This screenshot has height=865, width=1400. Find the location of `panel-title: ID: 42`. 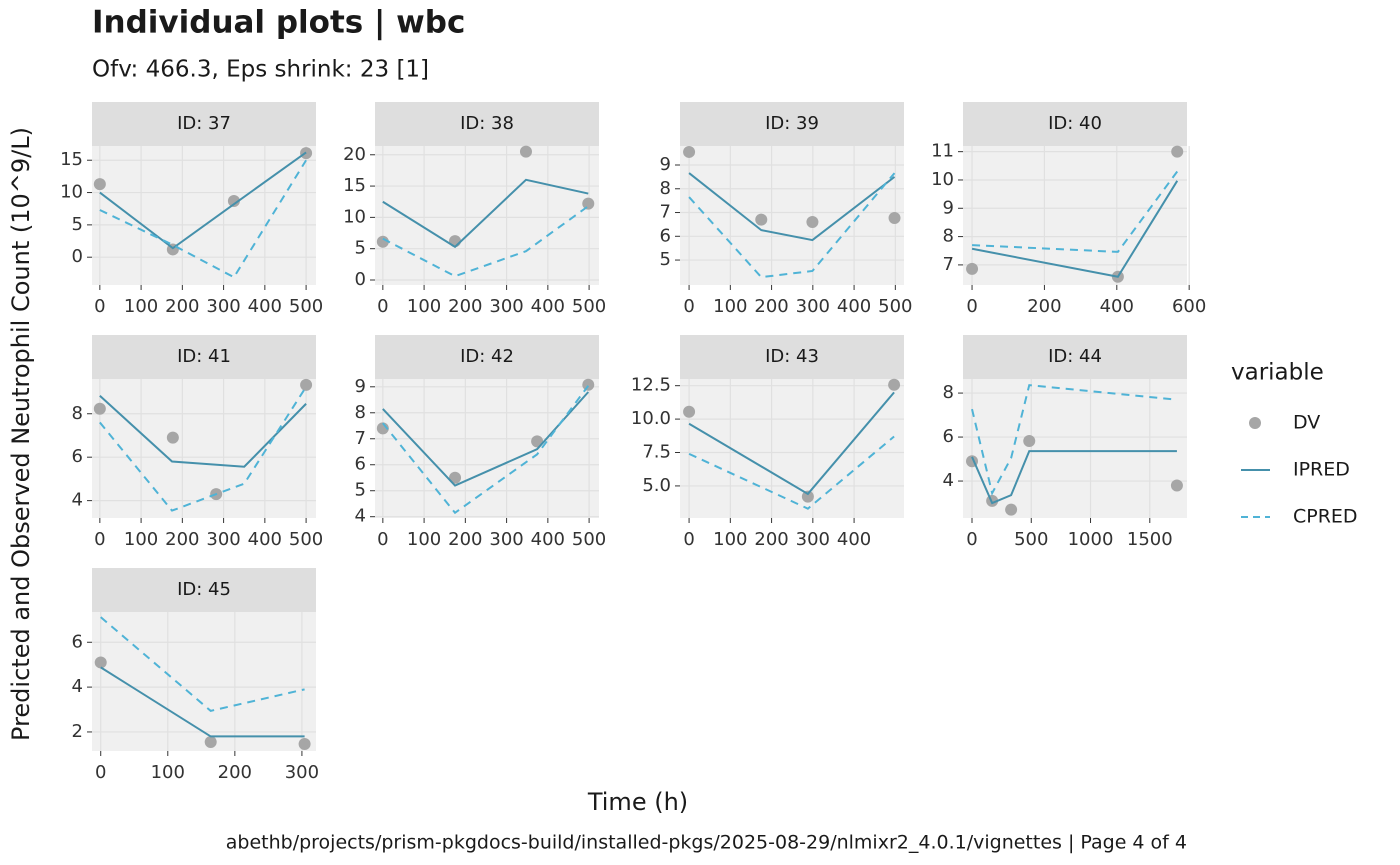

panel-title: ID: 42 is located at coordinates (487, 356).